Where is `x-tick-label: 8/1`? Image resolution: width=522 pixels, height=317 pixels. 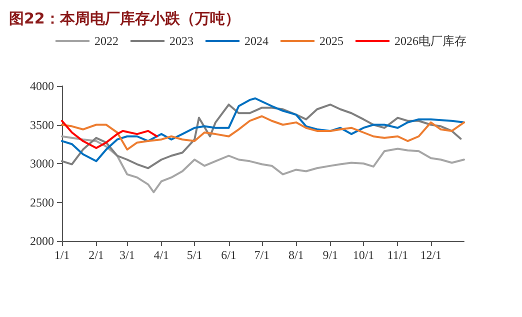
x-tick-label: 8/1 is located at coordinates (296, 255).